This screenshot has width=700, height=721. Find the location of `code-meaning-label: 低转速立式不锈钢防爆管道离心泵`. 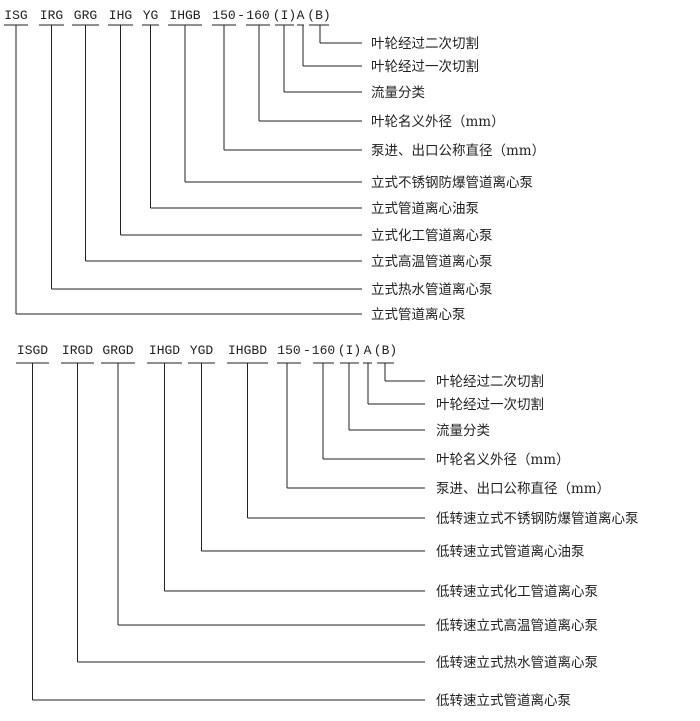

code-meaning-label: 低转速立式不锈钢防爆管道离心泵 is located at coordinates (537, 518).